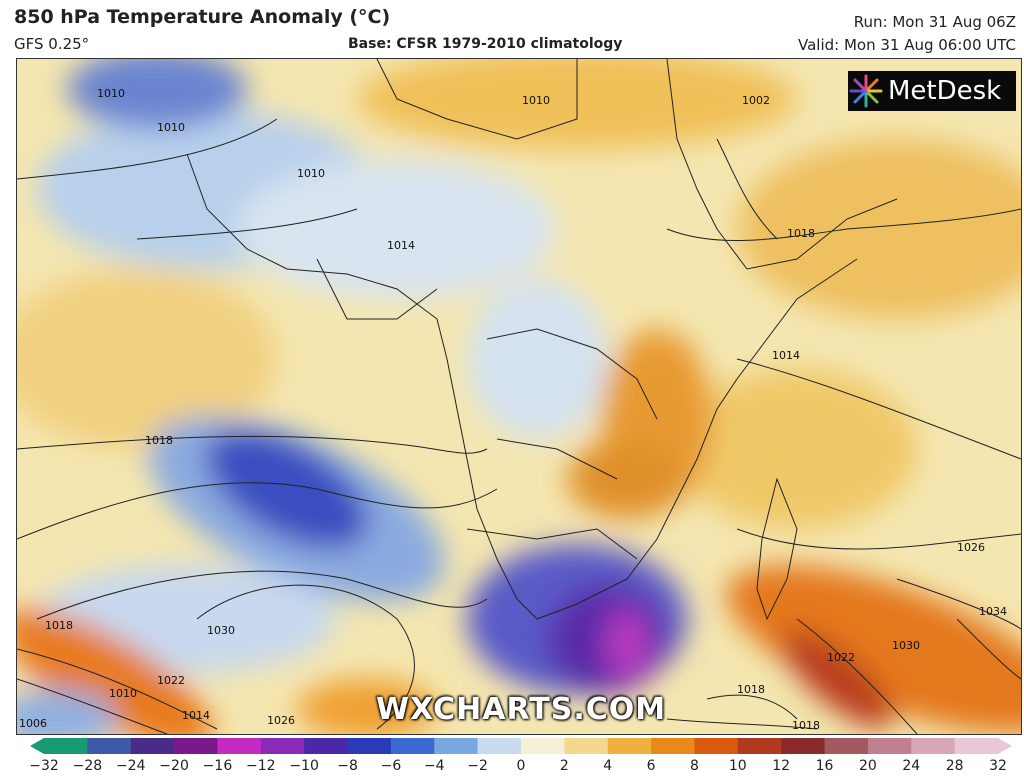 This screenshot has width=1024, height=782. Describe the element at coordinates (954, 766) in the screenshot. I see `colorbar-tick-label: 28` at that location.